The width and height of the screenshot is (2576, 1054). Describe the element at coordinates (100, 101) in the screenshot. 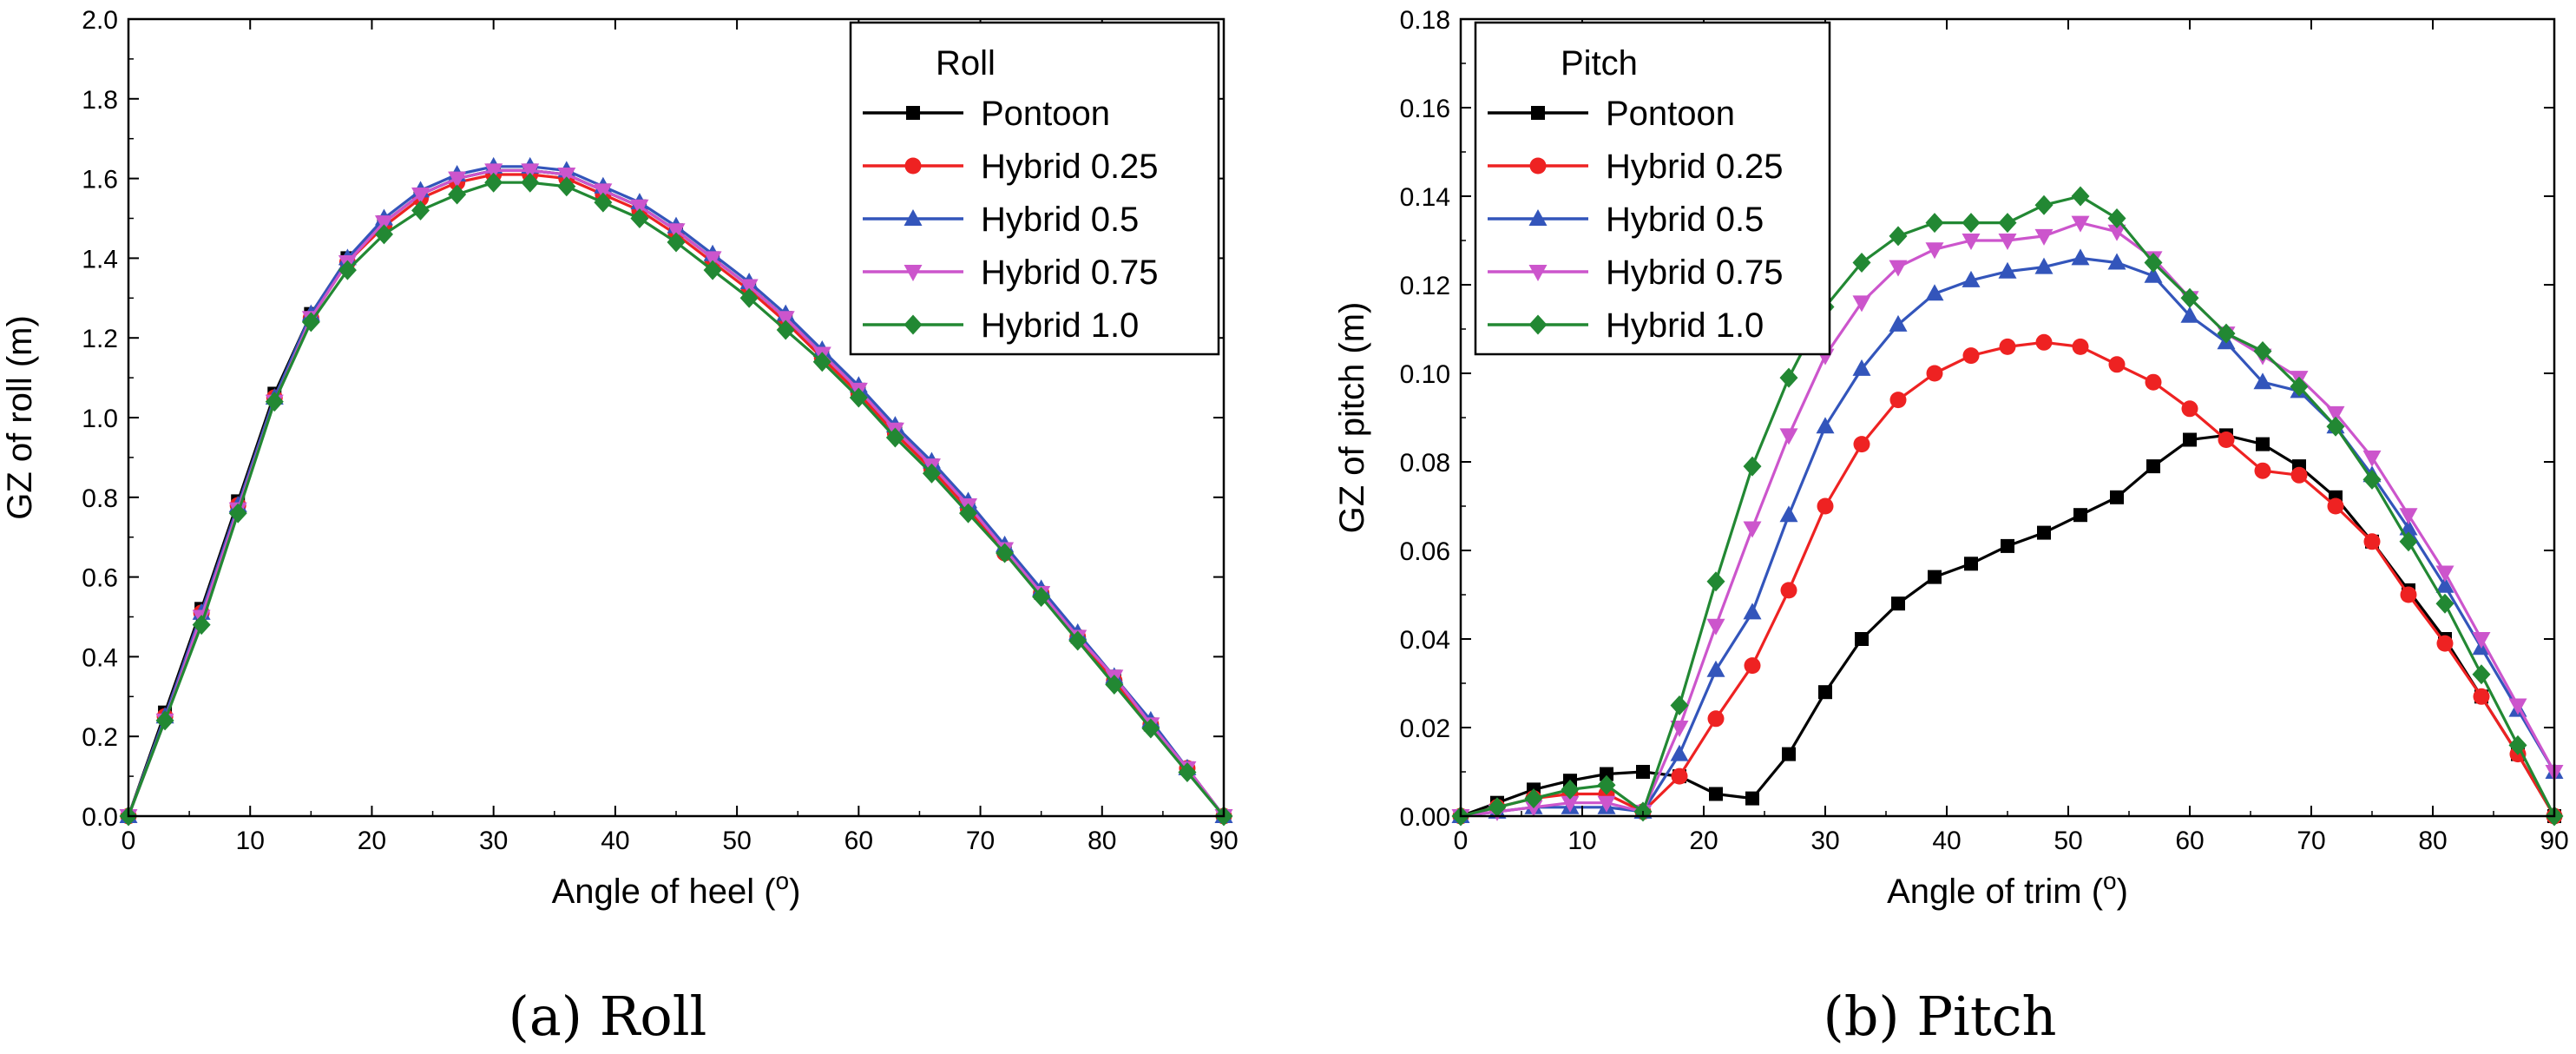

I see `y-tick-label: 1.8` at that location.